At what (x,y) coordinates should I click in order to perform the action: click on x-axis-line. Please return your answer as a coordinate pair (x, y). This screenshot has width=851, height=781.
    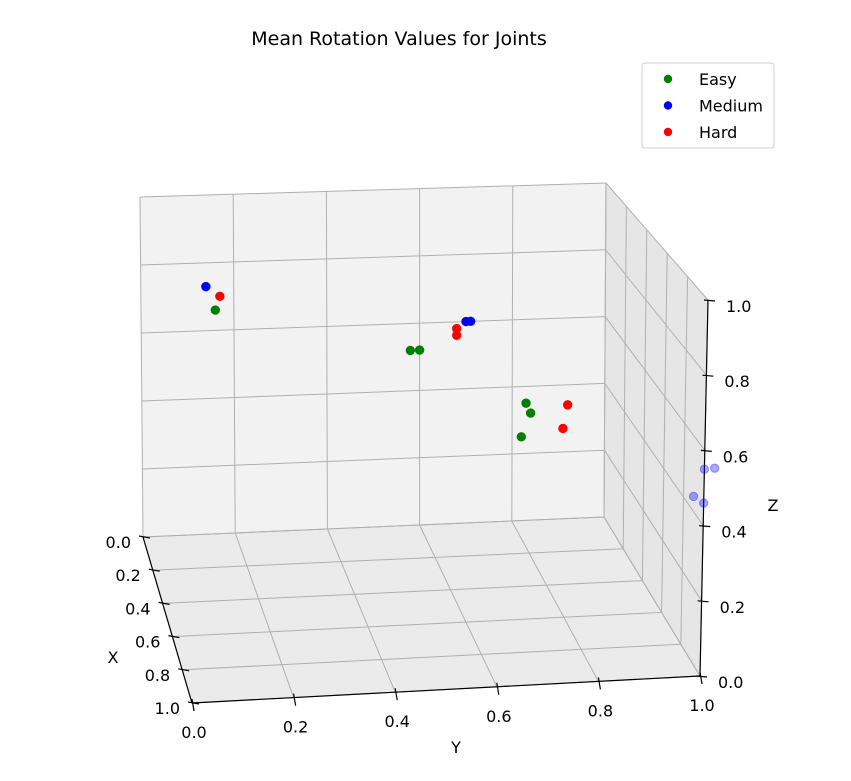
    Looking at the image, I should click on (167, 620).